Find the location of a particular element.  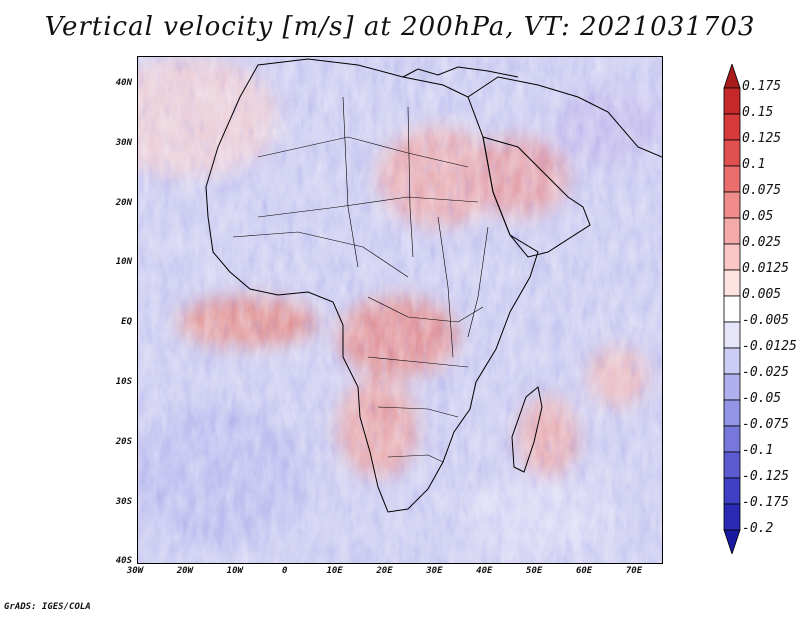

colorbar-level-label: -0.2 is located at coordinates (758, 528).